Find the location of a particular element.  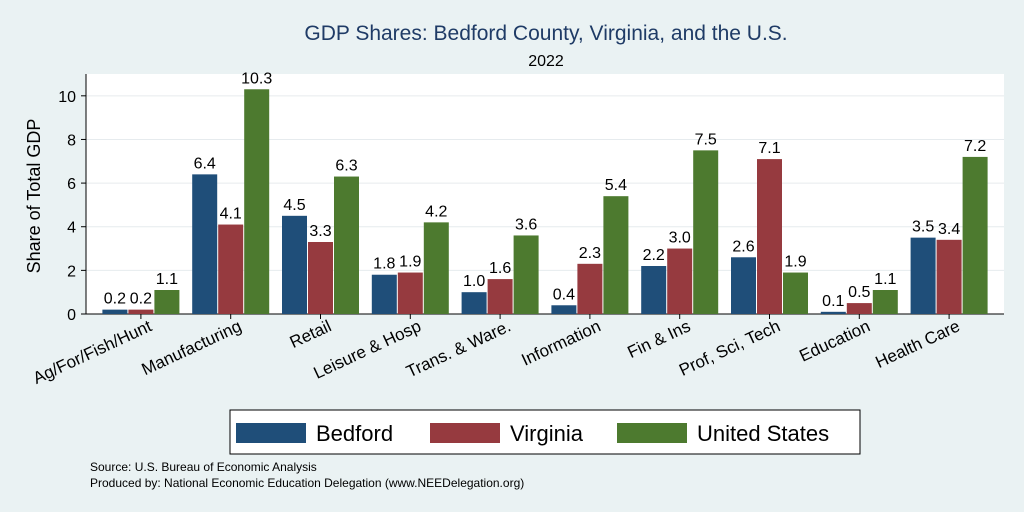

data-label: 7.1 is located at coordinates (769, 148).